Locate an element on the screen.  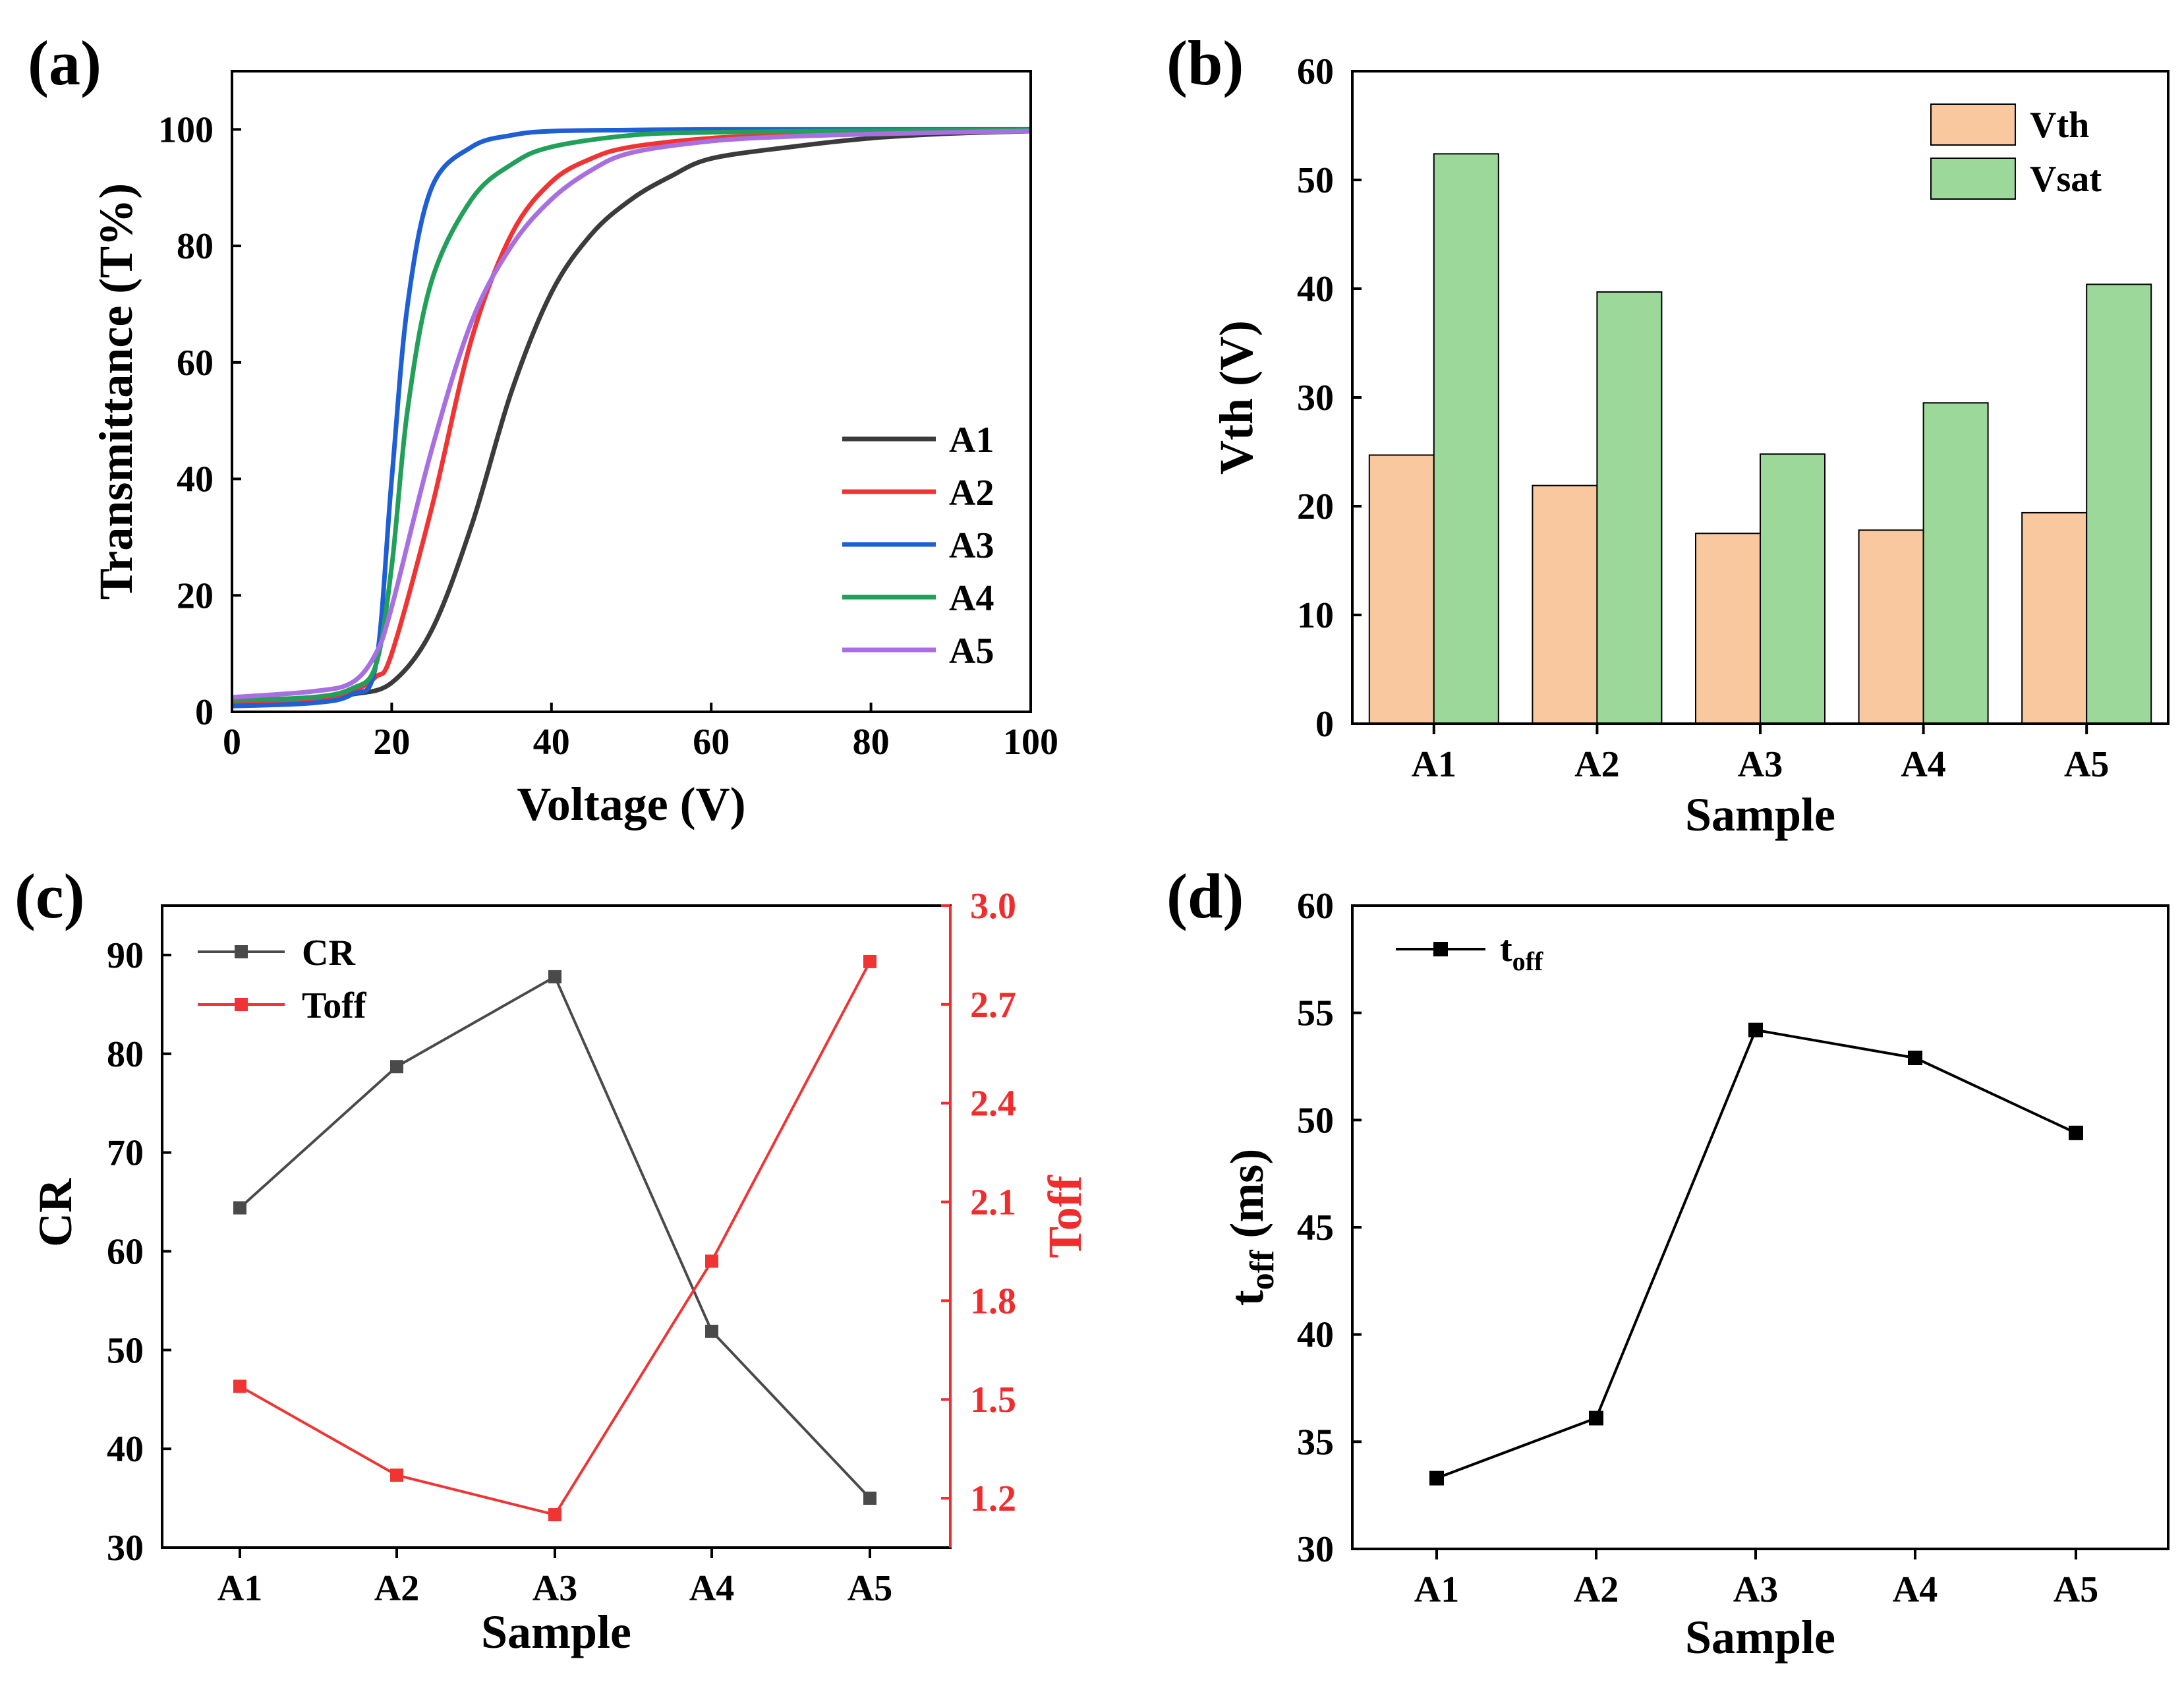
legend-marker-CR is located at coordinates (241, 951).